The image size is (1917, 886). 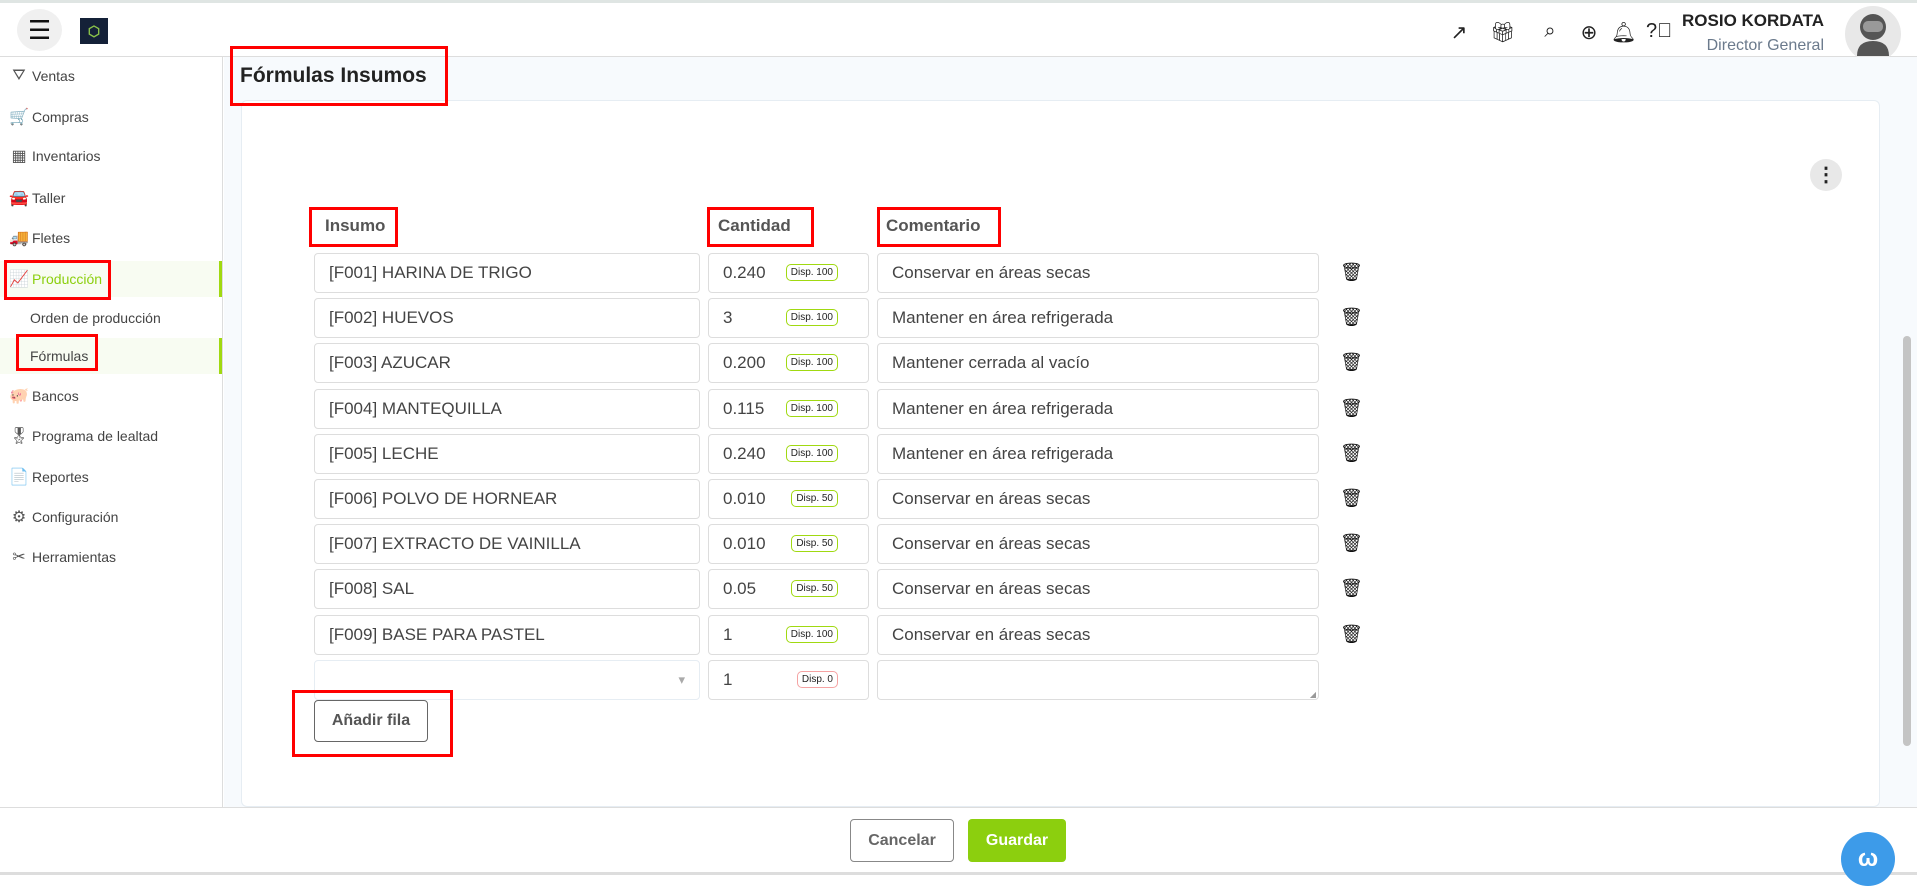 What do you see at coordinates (902, 840) in the screenshot?
I see `cancel-button: Cancelar` at bounding box center [902, 840].